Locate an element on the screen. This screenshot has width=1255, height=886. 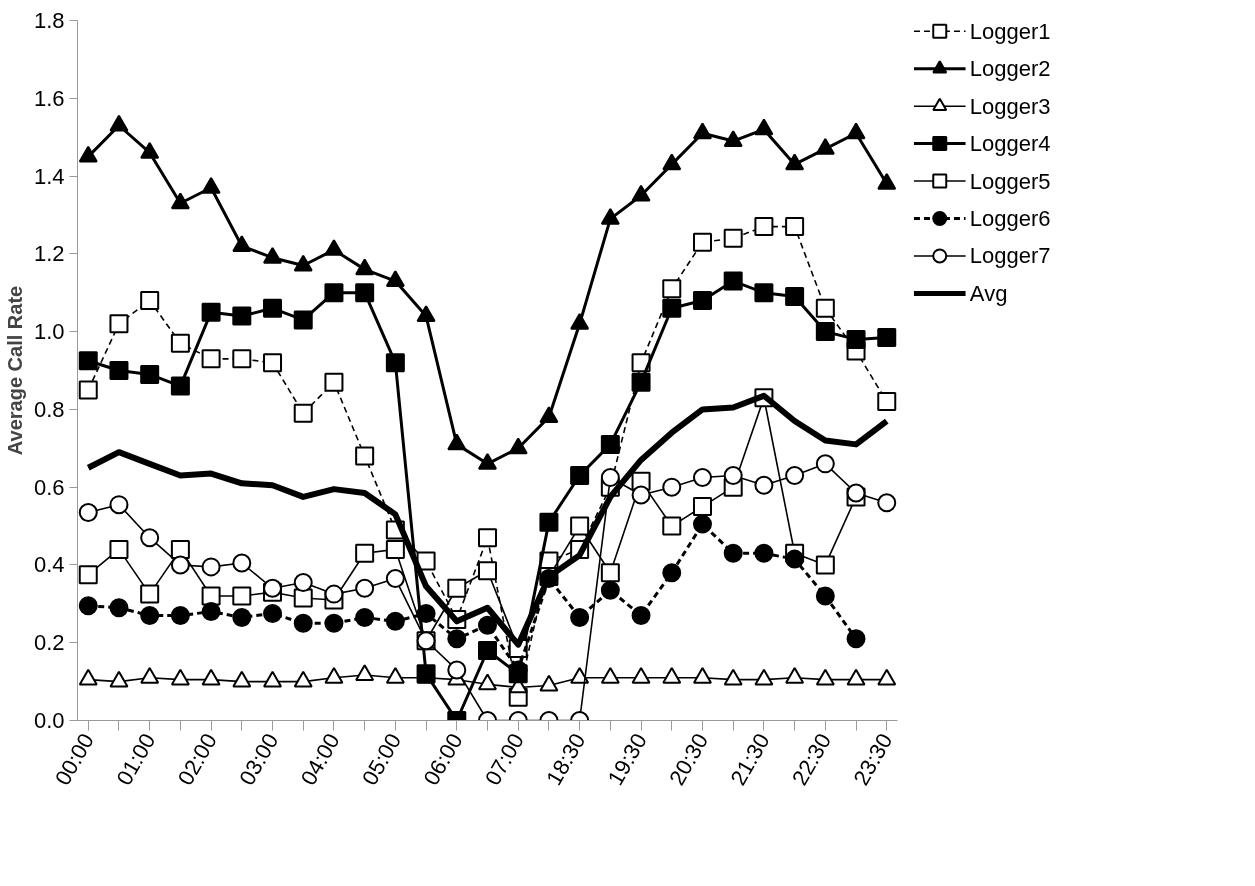
legend-label: Logger3 is located at coordinates (1010, 106).